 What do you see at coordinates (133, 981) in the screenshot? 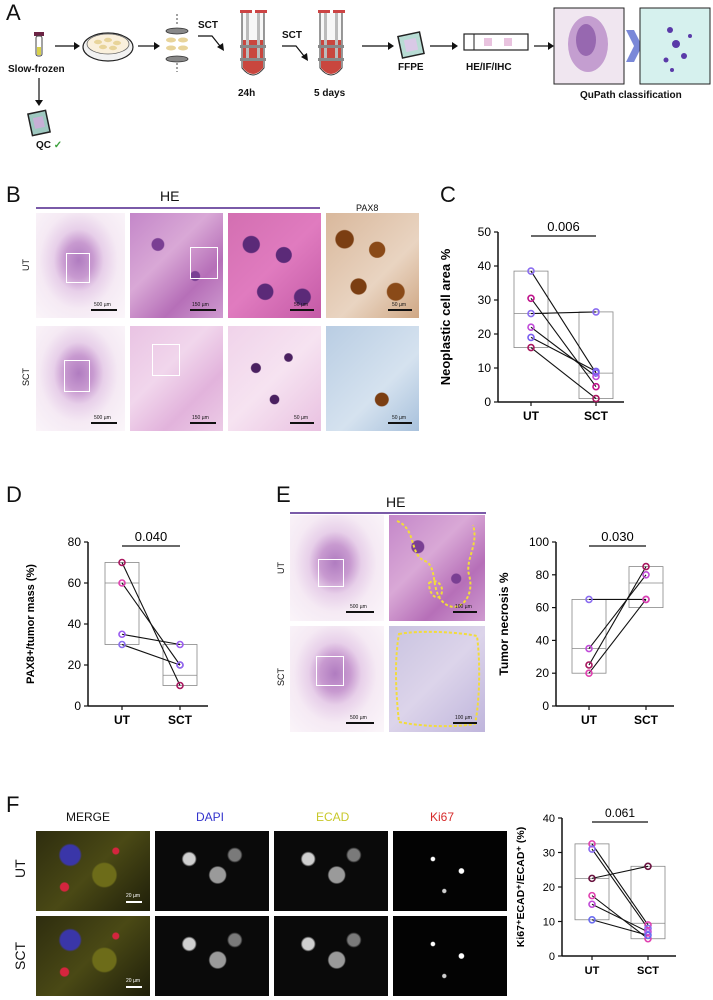
I see `scale-label: 20 µm` at bounding box center [133, 981].